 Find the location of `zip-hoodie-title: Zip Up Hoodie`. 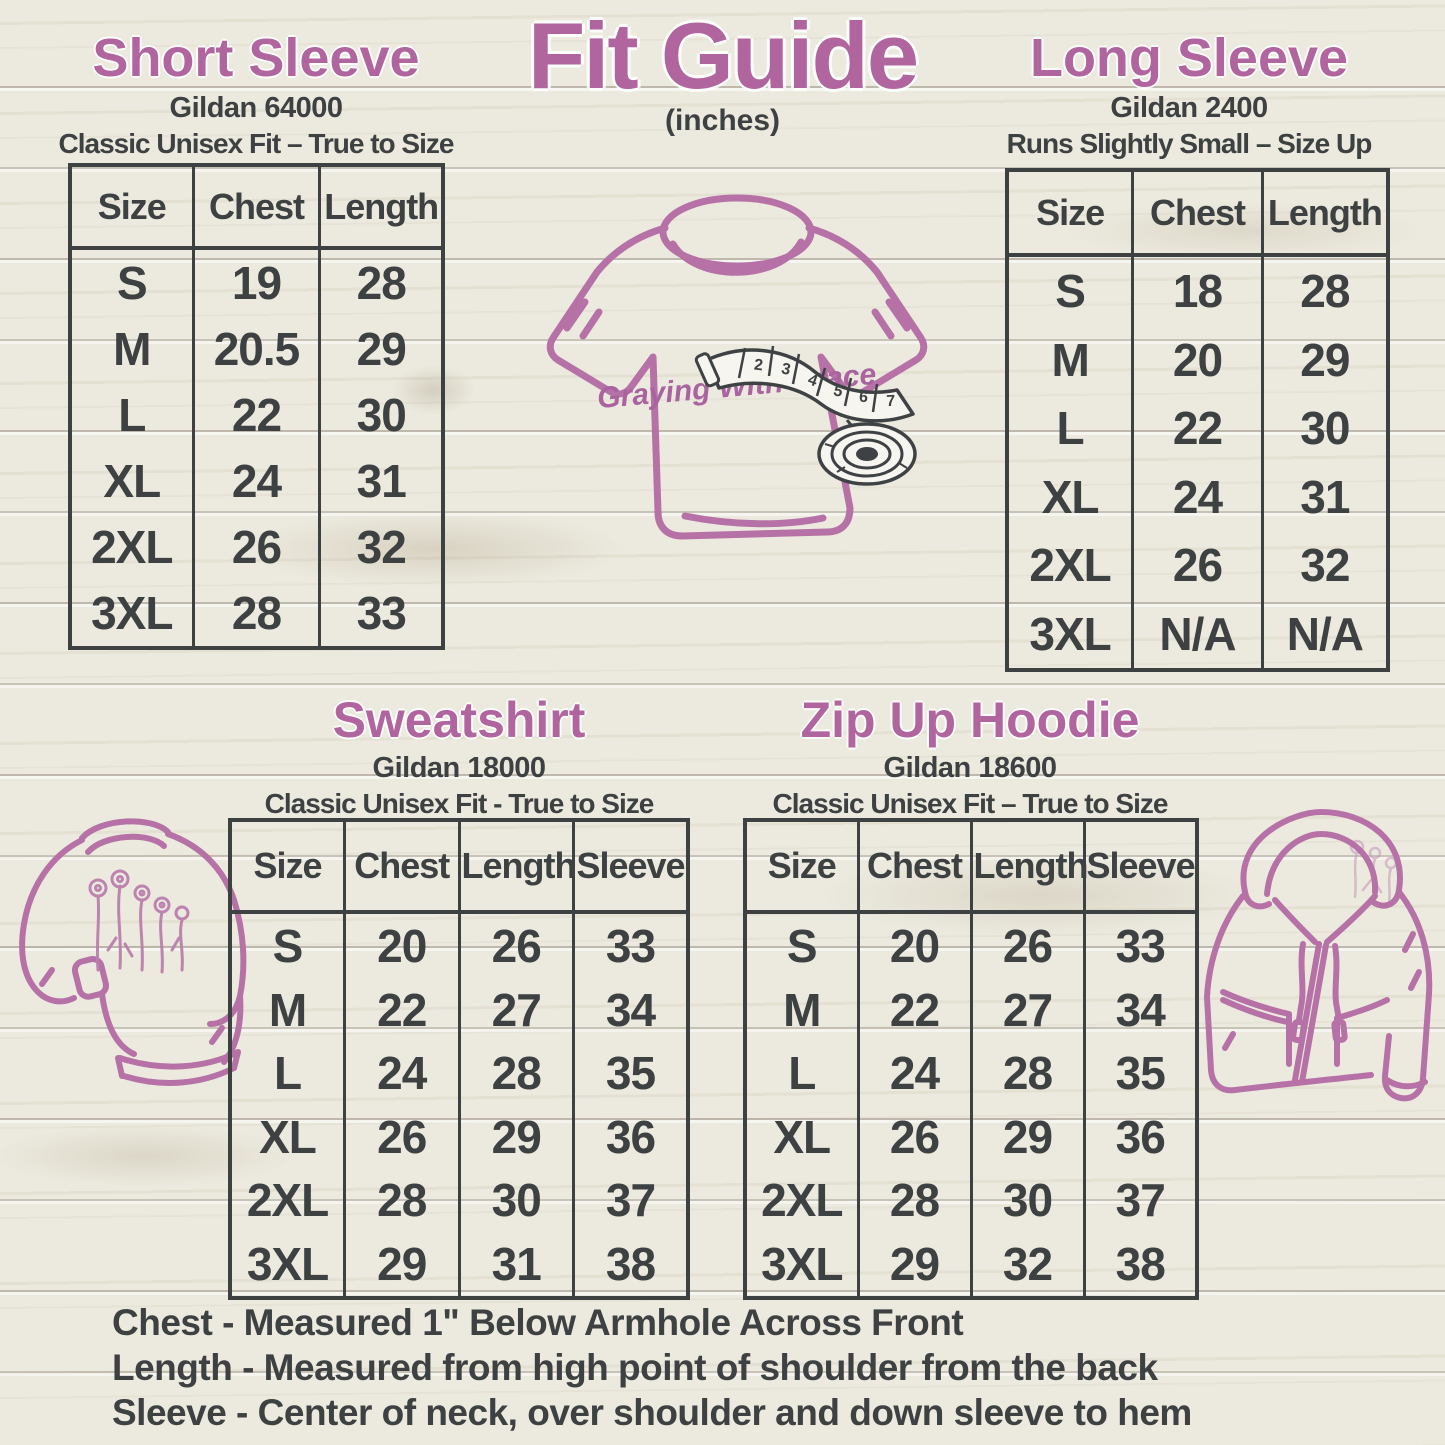

zip-hoodie-title: Zip Up Hoodie is located at coordinates (970, 720).